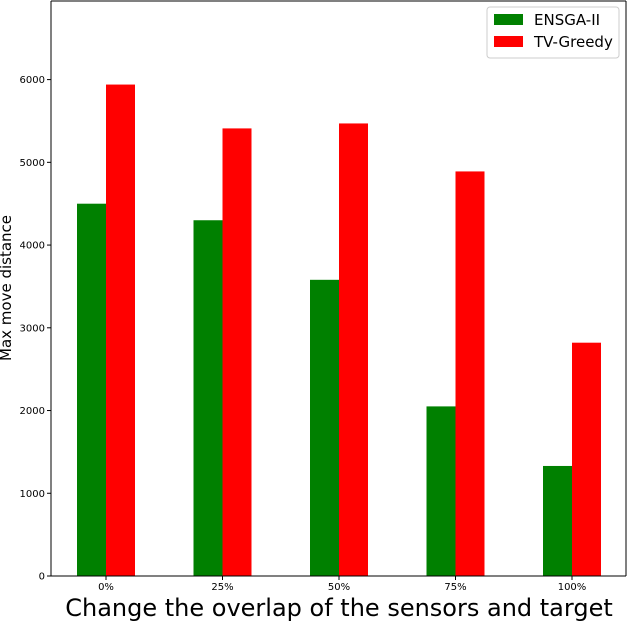 Image resolution: width=627 pixels, height=621 pixels. What do you see at coordinates (120, 330) in the screenshot?
I see `bar-tv-greedy-0pct` at bounding box center [120, 330].